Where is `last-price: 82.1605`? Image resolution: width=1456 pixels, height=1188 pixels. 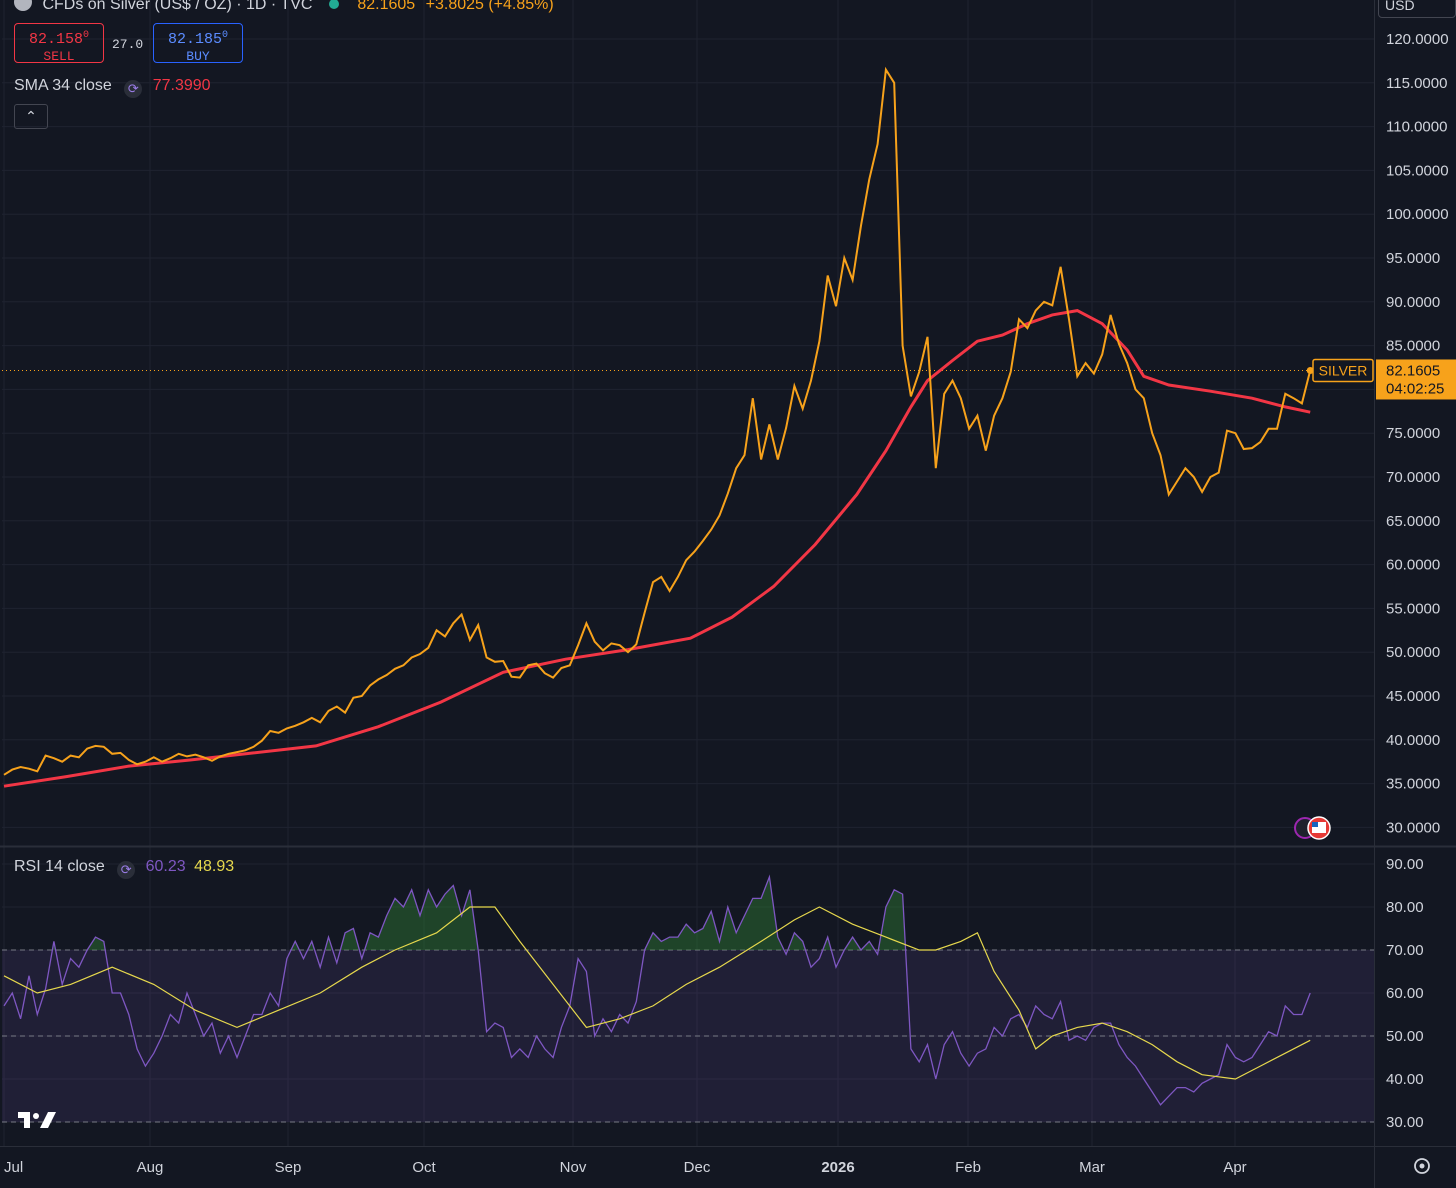 last-price: 82.1605 is located at coordinates (386, 6).